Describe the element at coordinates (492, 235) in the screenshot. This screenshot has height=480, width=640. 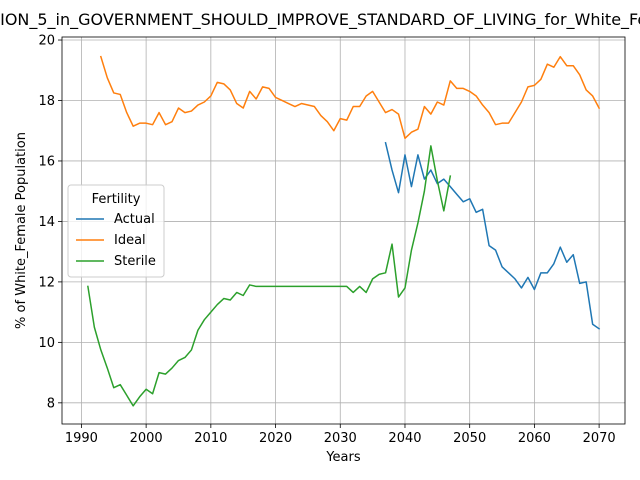
I see `series-line-actual` at that location.